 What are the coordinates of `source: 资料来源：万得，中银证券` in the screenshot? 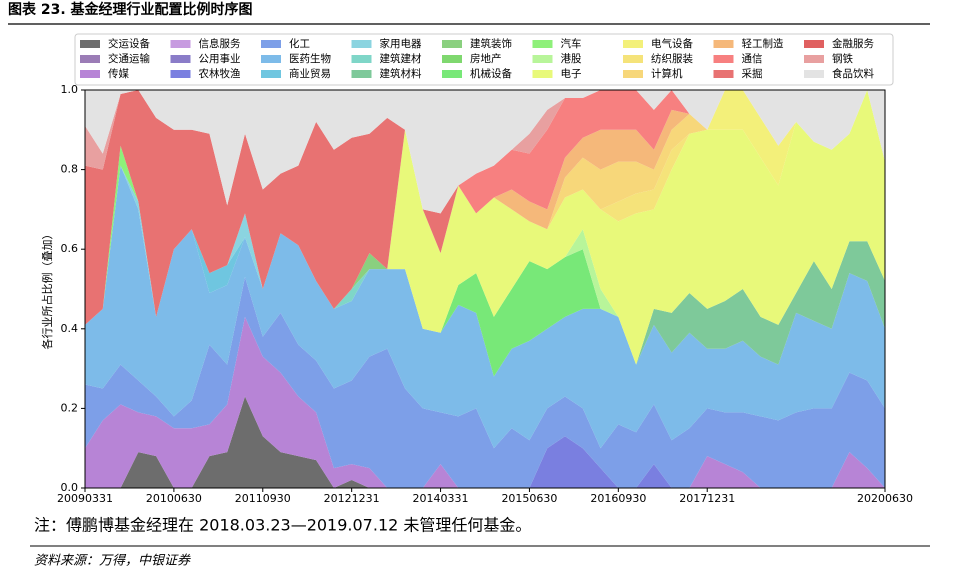 It's located at (112, 561).